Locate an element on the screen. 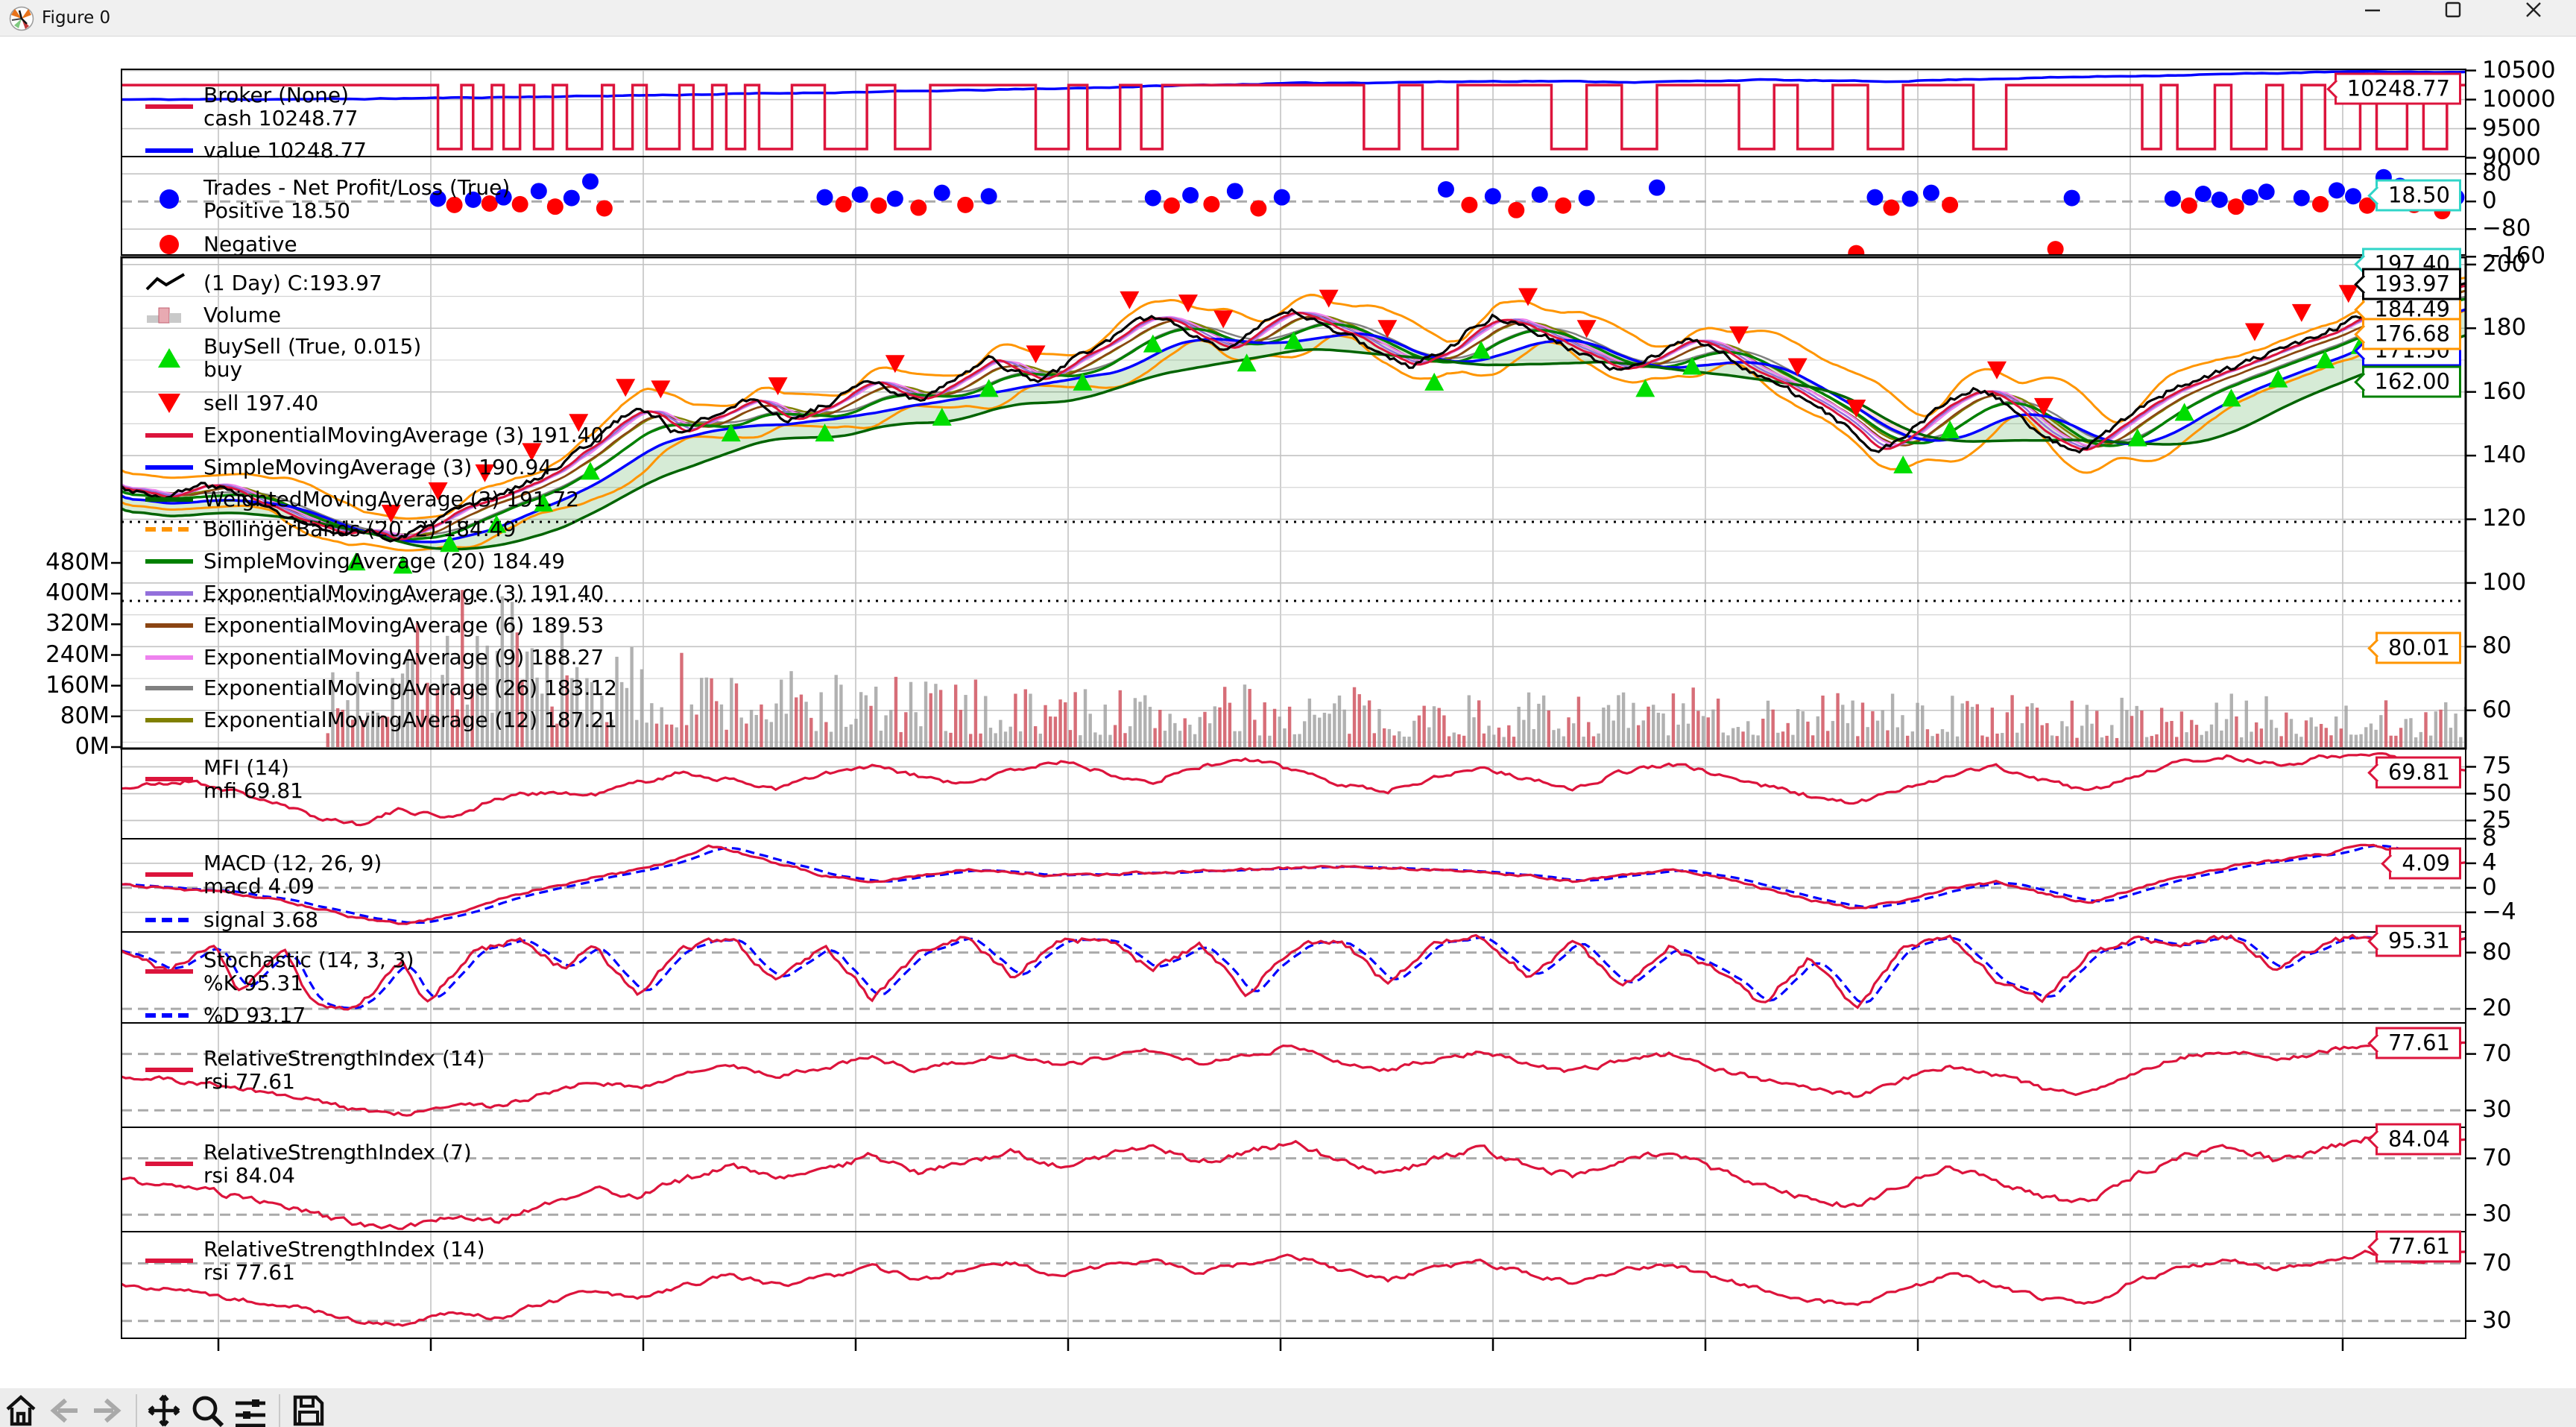  titlebar: Figure 0 is located at coordinates (1288, 19).